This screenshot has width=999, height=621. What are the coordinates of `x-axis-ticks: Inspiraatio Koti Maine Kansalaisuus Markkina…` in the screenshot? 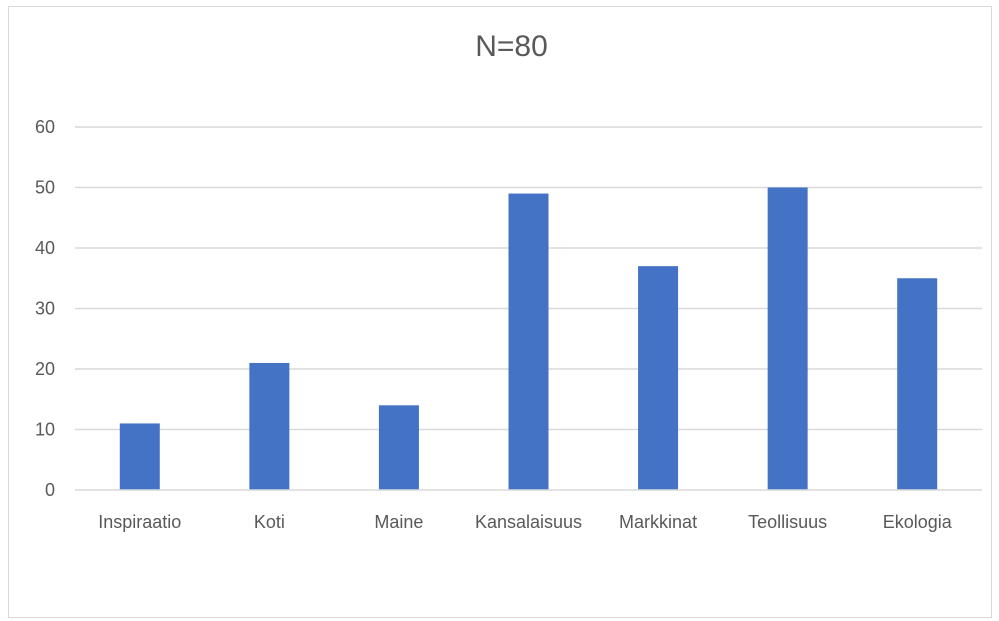 It's located at (525, 522).